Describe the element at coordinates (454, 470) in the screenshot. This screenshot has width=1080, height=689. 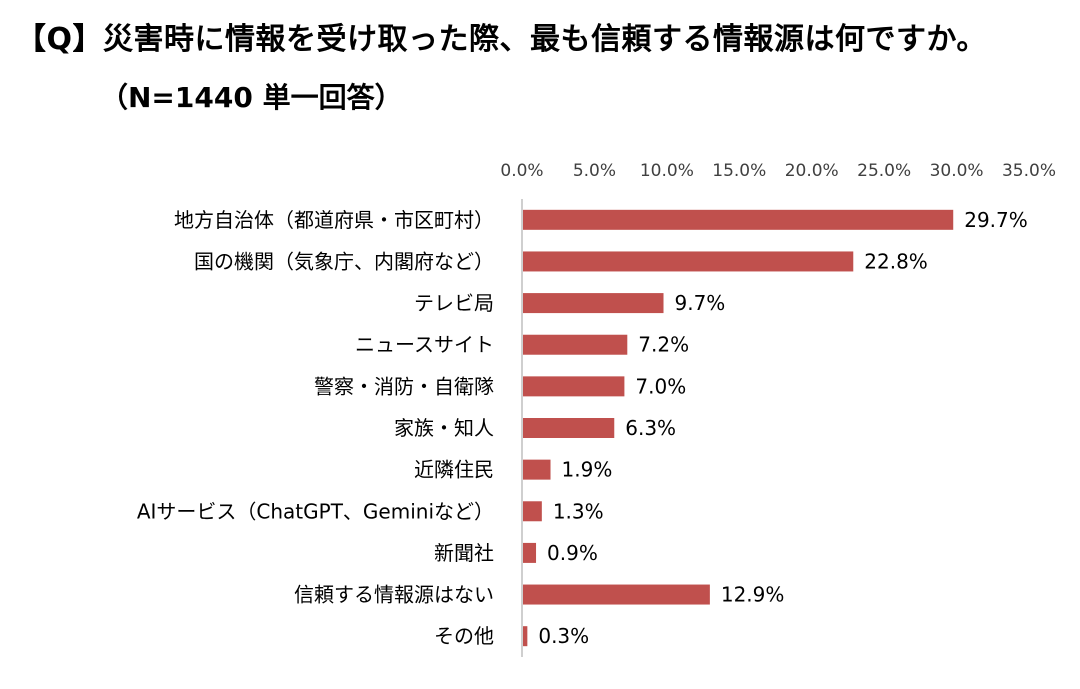
I see `category-label: 近隣住民` at that location.